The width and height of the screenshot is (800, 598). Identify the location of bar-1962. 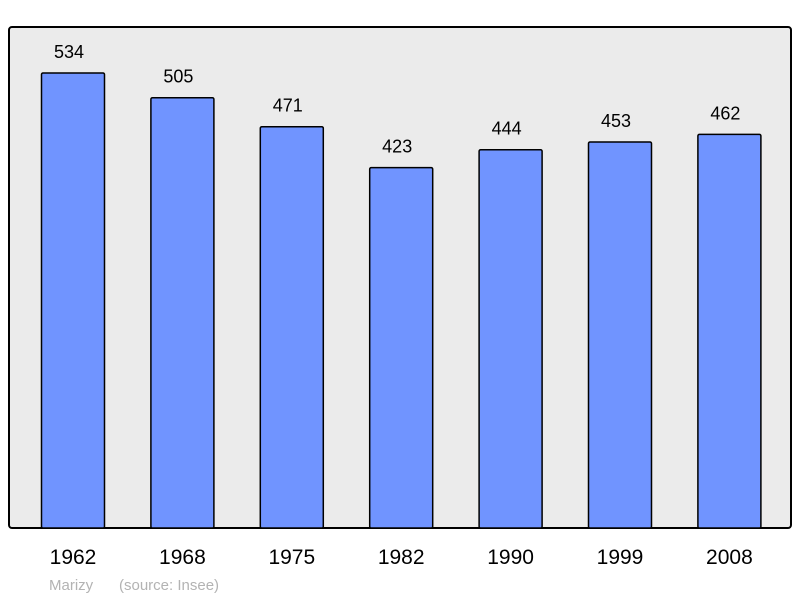
(73, 300).